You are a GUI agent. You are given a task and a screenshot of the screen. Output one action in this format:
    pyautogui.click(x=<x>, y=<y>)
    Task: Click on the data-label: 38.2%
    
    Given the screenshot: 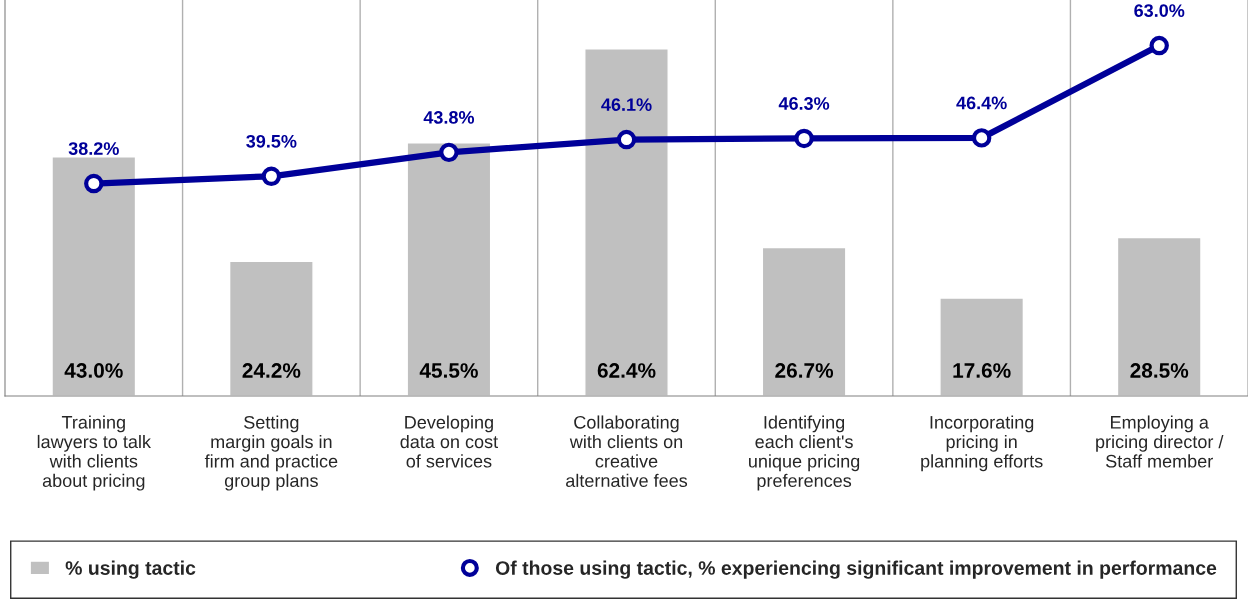 What is the action you would take?
    pyautogui.click(x=93, y=148)
    